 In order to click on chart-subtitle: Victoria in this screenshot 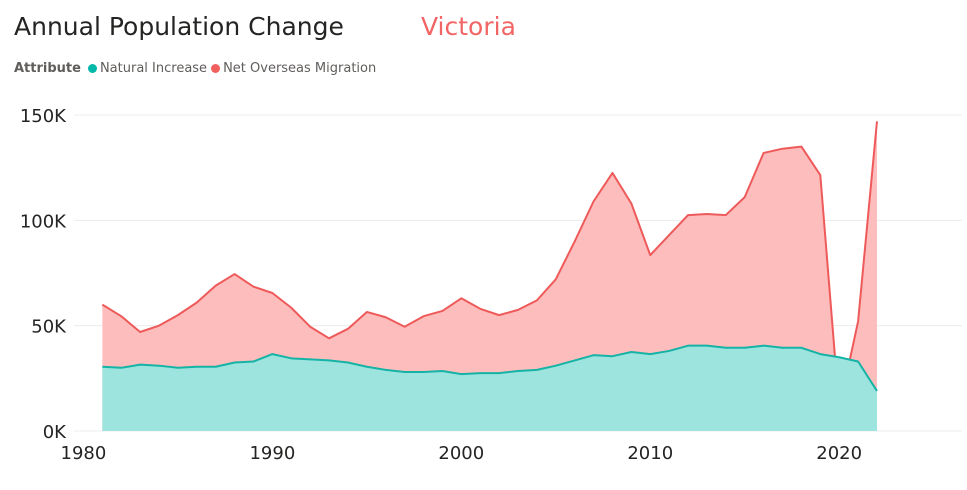, I will do `click(468, 26)`.